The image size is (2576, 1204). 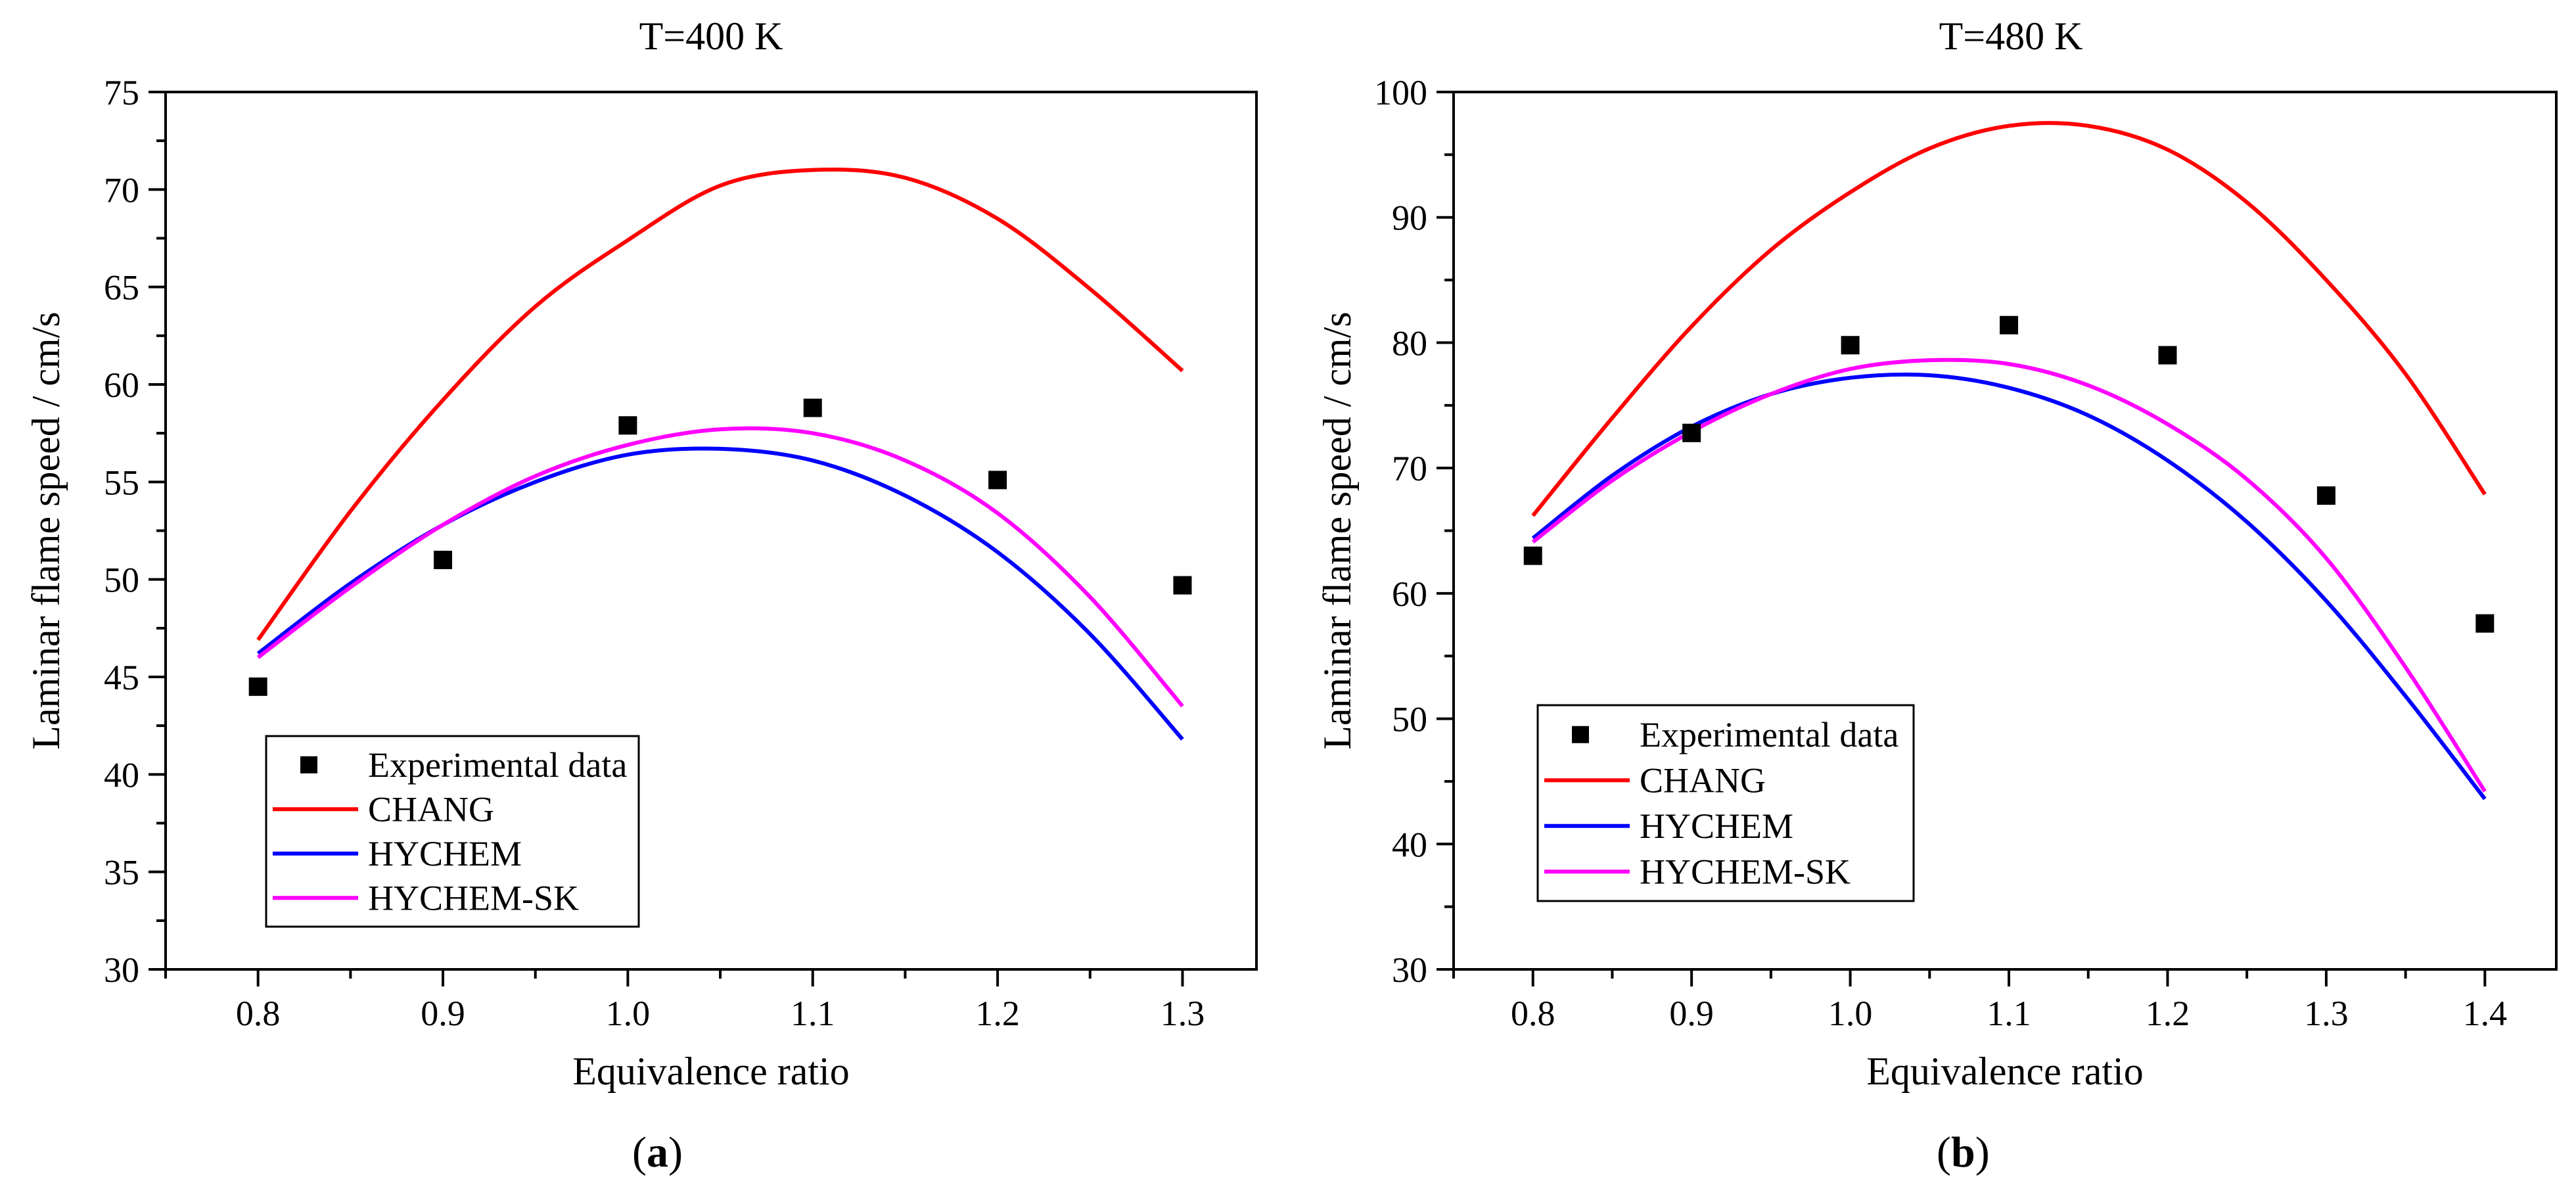 I want to click on panel-label: (b), so click(x=1964, y=1152).